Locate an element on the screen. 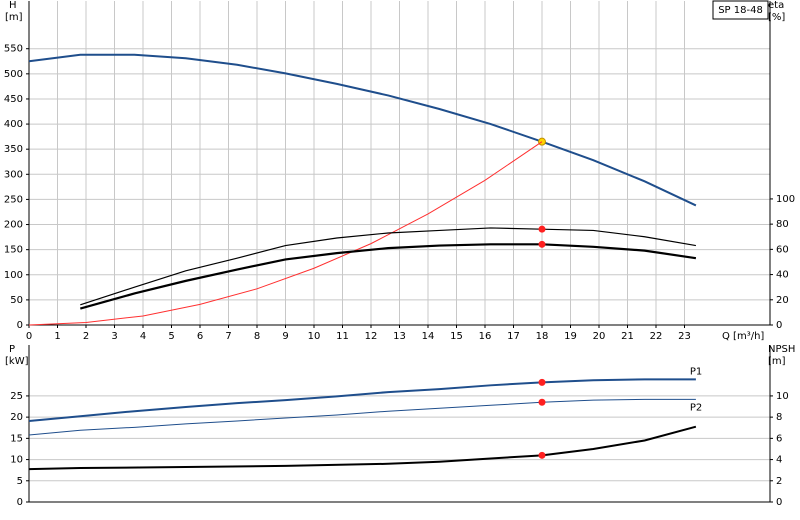 This screenshot has width=800, height=520. y-tick-label: 550 is located at coordinates (13, 49).